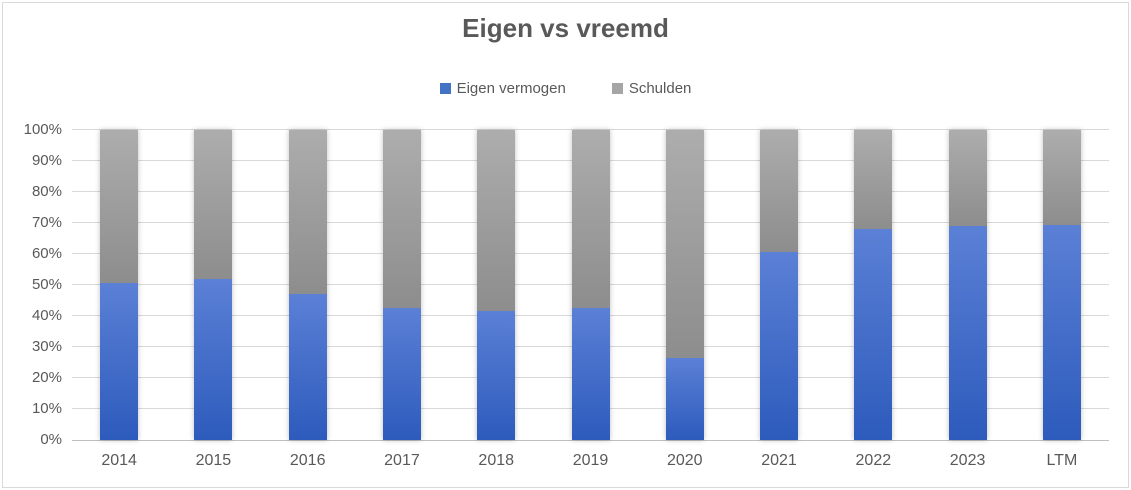 Image resolution: width=1131 pixels, height=490 pixels. What do you see at coordinates (46, 253) in the screenshot?
I see `y-tick-label: 60%` at bounding box center [46, 253].